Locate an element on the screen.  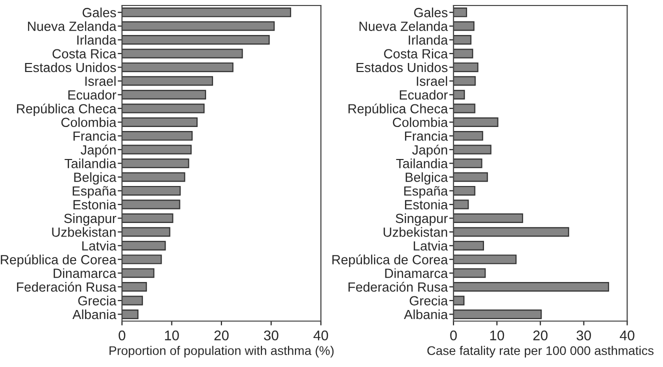
x-axis-title: Case fatality rate per 100 000 asthmatics is located at coordinates (540, 352).